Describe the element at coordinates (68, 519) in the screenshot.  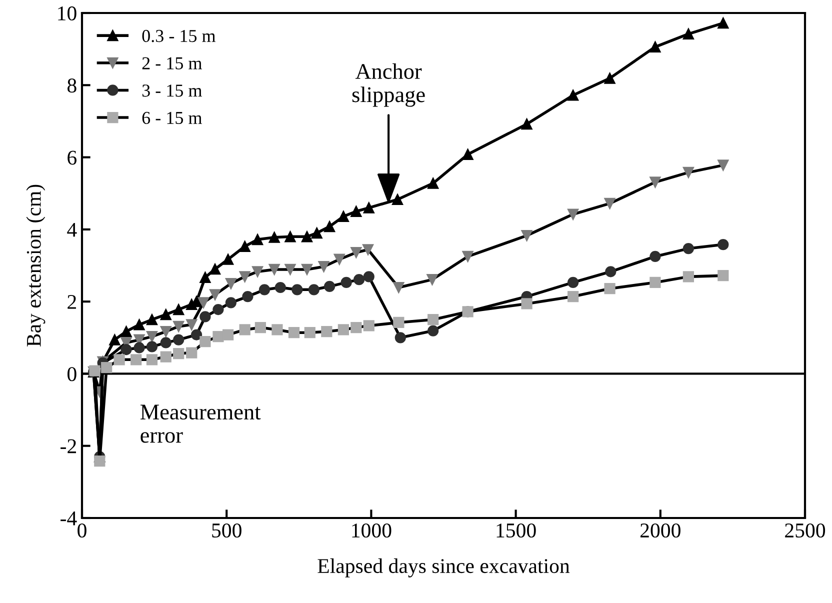
I see `y-tick-label: -4` at that location.